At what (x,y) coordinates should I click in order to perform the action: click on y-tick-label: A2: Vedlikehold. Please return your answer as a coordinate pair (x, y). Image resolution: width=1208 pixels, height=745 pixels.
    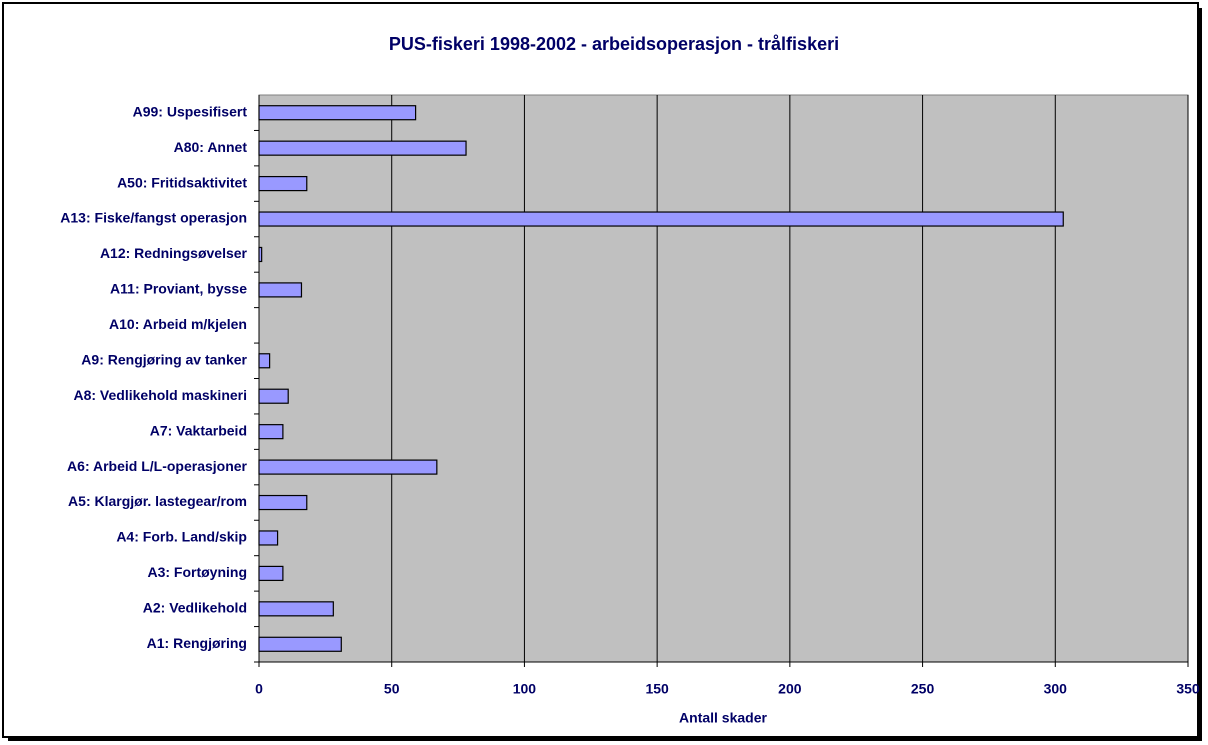
    Looking at the image, I should click on (195, 608).